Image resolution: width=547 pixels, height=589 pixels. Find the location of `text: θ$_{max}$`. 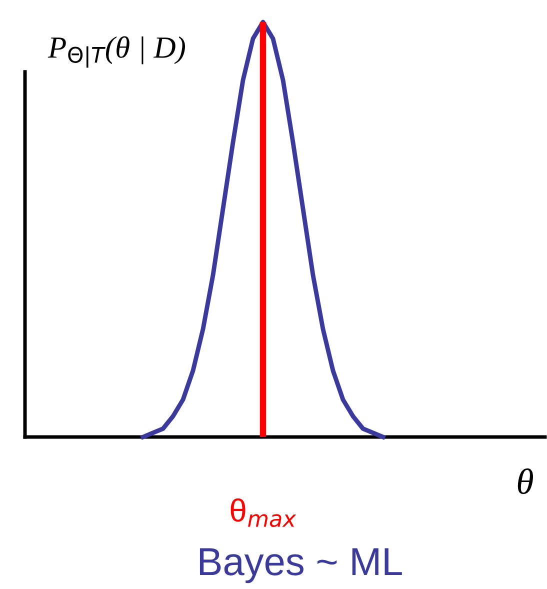

text: θ$_{max}$ is located at coordinates (263, 513).